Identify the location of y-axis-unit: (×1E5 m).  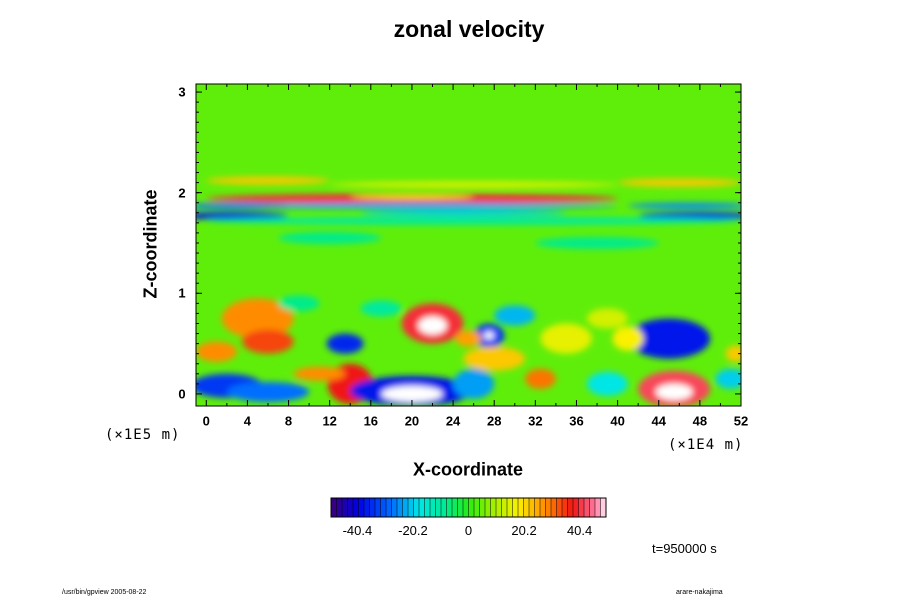
(143, 435).